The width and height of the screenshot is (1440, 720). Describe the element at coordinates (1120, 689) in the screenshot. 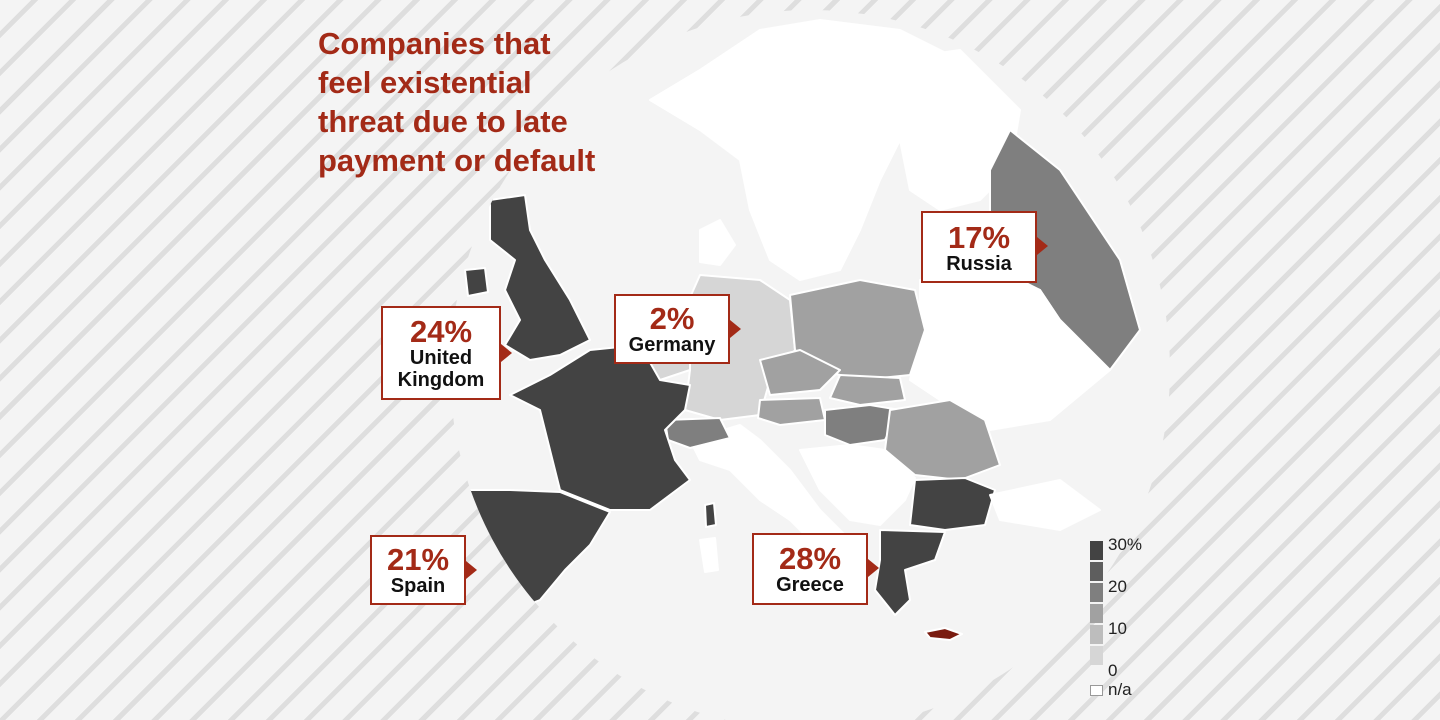

I see `legend-na-label: n/a` at that location.